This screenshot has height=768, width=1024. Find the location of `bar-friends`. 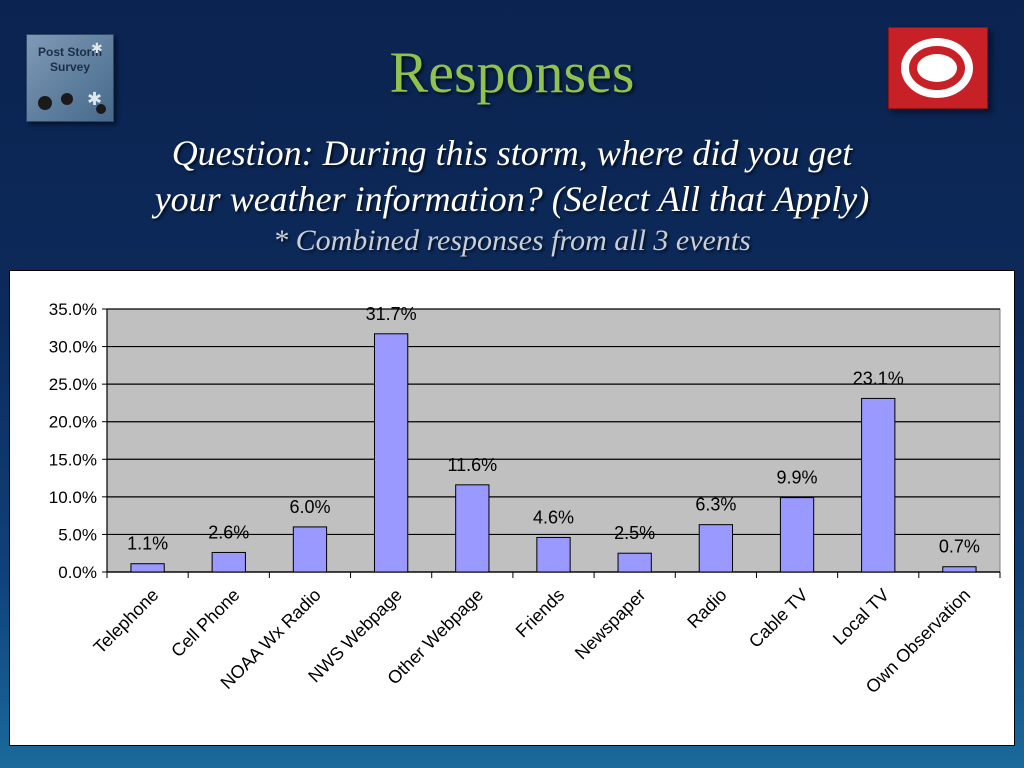

bar-friends is located at coordinates (553, 554).